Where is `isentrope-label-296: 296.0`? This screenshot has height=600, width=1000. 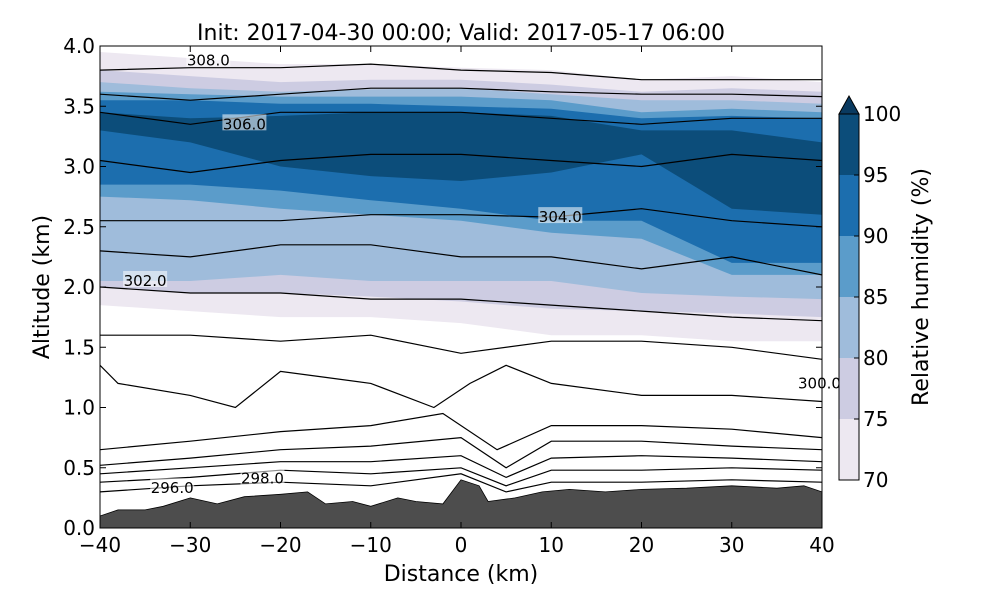
isentrope-label-296: 296.0 is located at coordinates (172, 488).